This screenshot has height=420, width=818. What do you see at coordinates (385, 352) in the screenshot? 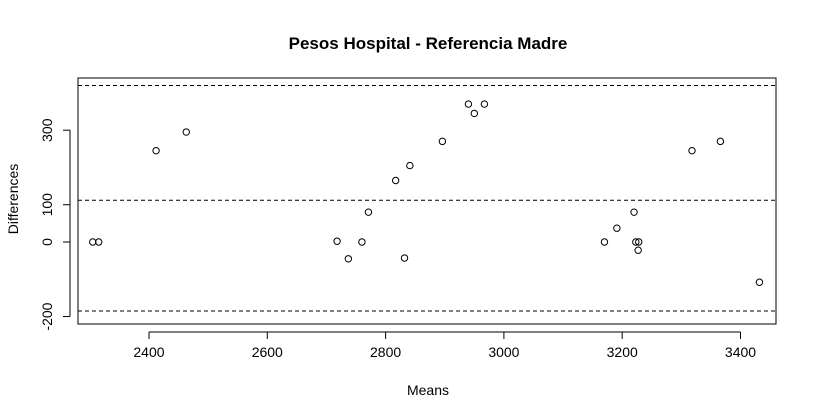
I see `x-tick-label: 2800` at bounding box center [385, 352].